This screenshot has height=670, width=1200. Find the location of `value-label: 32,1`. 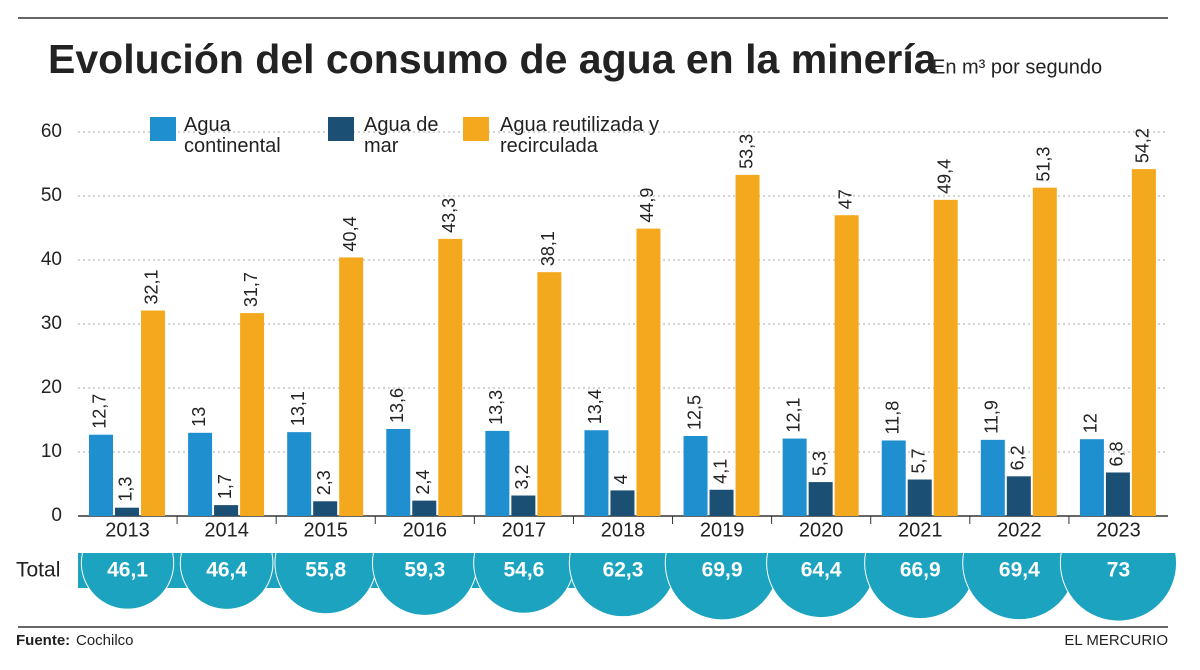

value-label: 32,1 is located at coordinates (152, 287).